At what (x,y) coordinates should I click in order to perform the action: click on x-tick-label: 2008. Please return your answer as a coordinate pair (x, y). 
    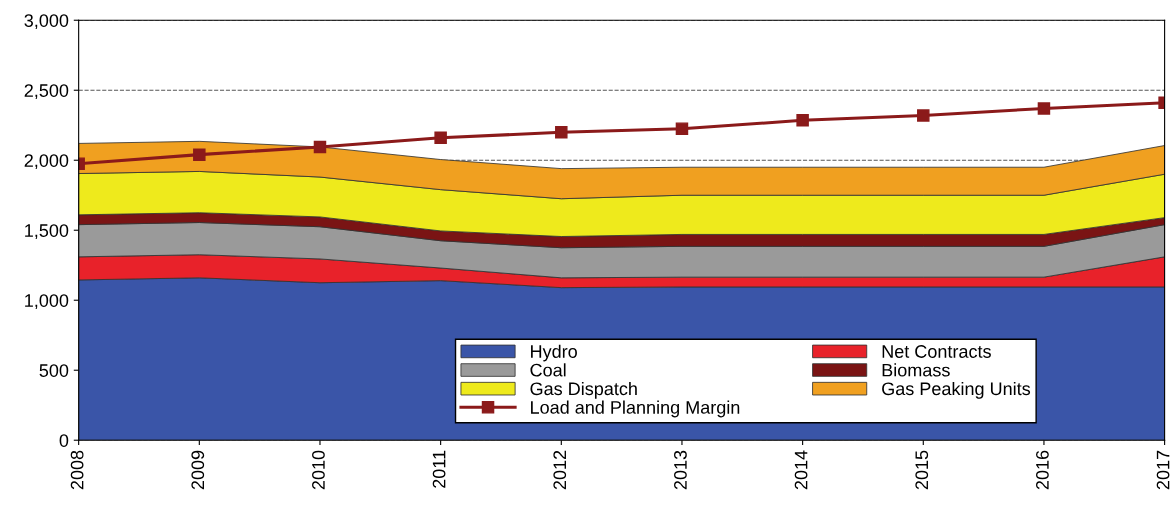
    Looking at the image, I should click on (77, 470).